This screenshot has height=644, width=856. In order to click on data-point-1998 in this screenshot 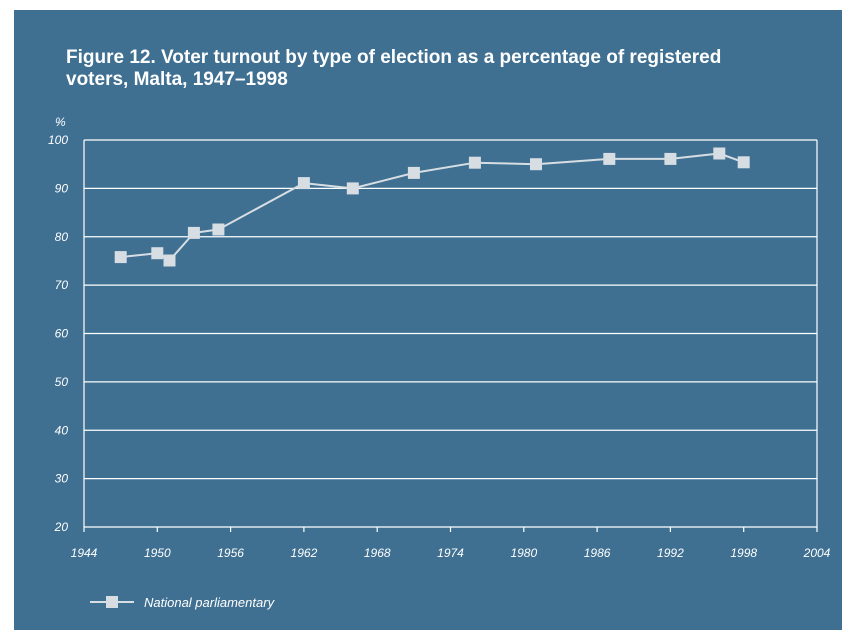, I will do `click(743, 162)`.